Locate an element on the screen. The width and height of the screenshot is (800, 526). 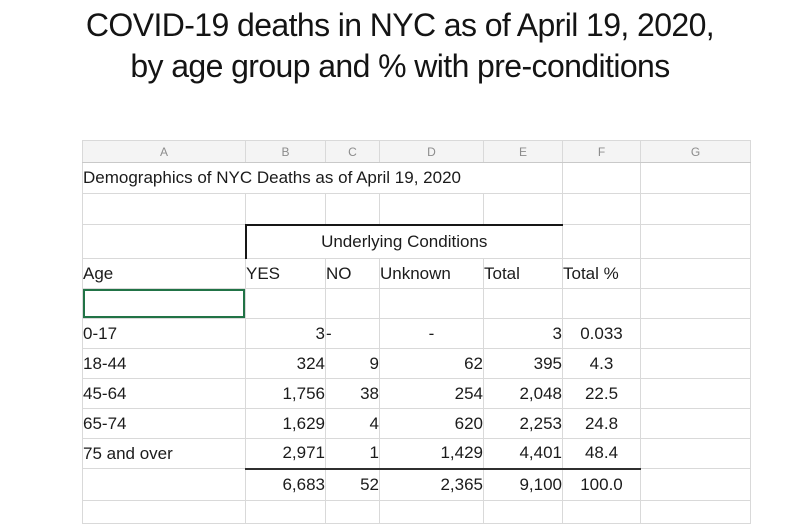
cell-total-pct: 48.4 is located at coordinates (601, 453).